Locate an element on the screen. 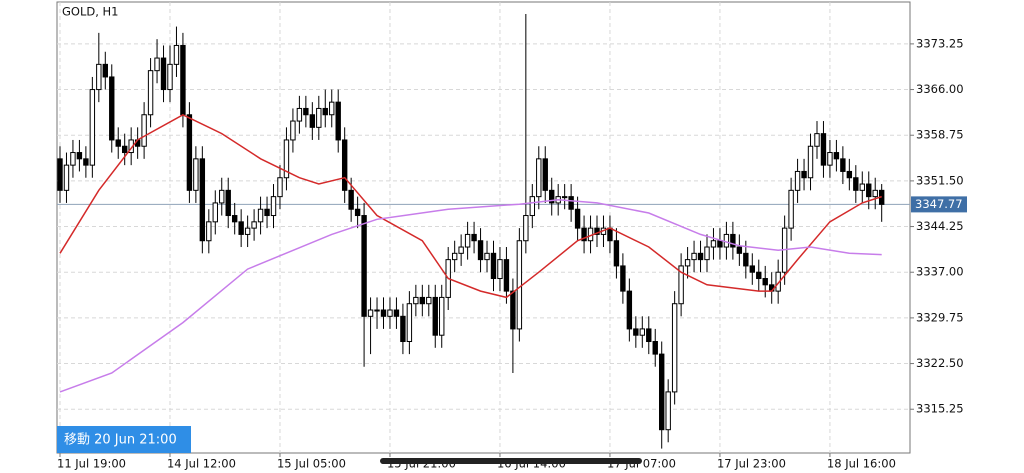  x-tick-label: 18 Jul 16:00 is located at coordinates (861, 464).